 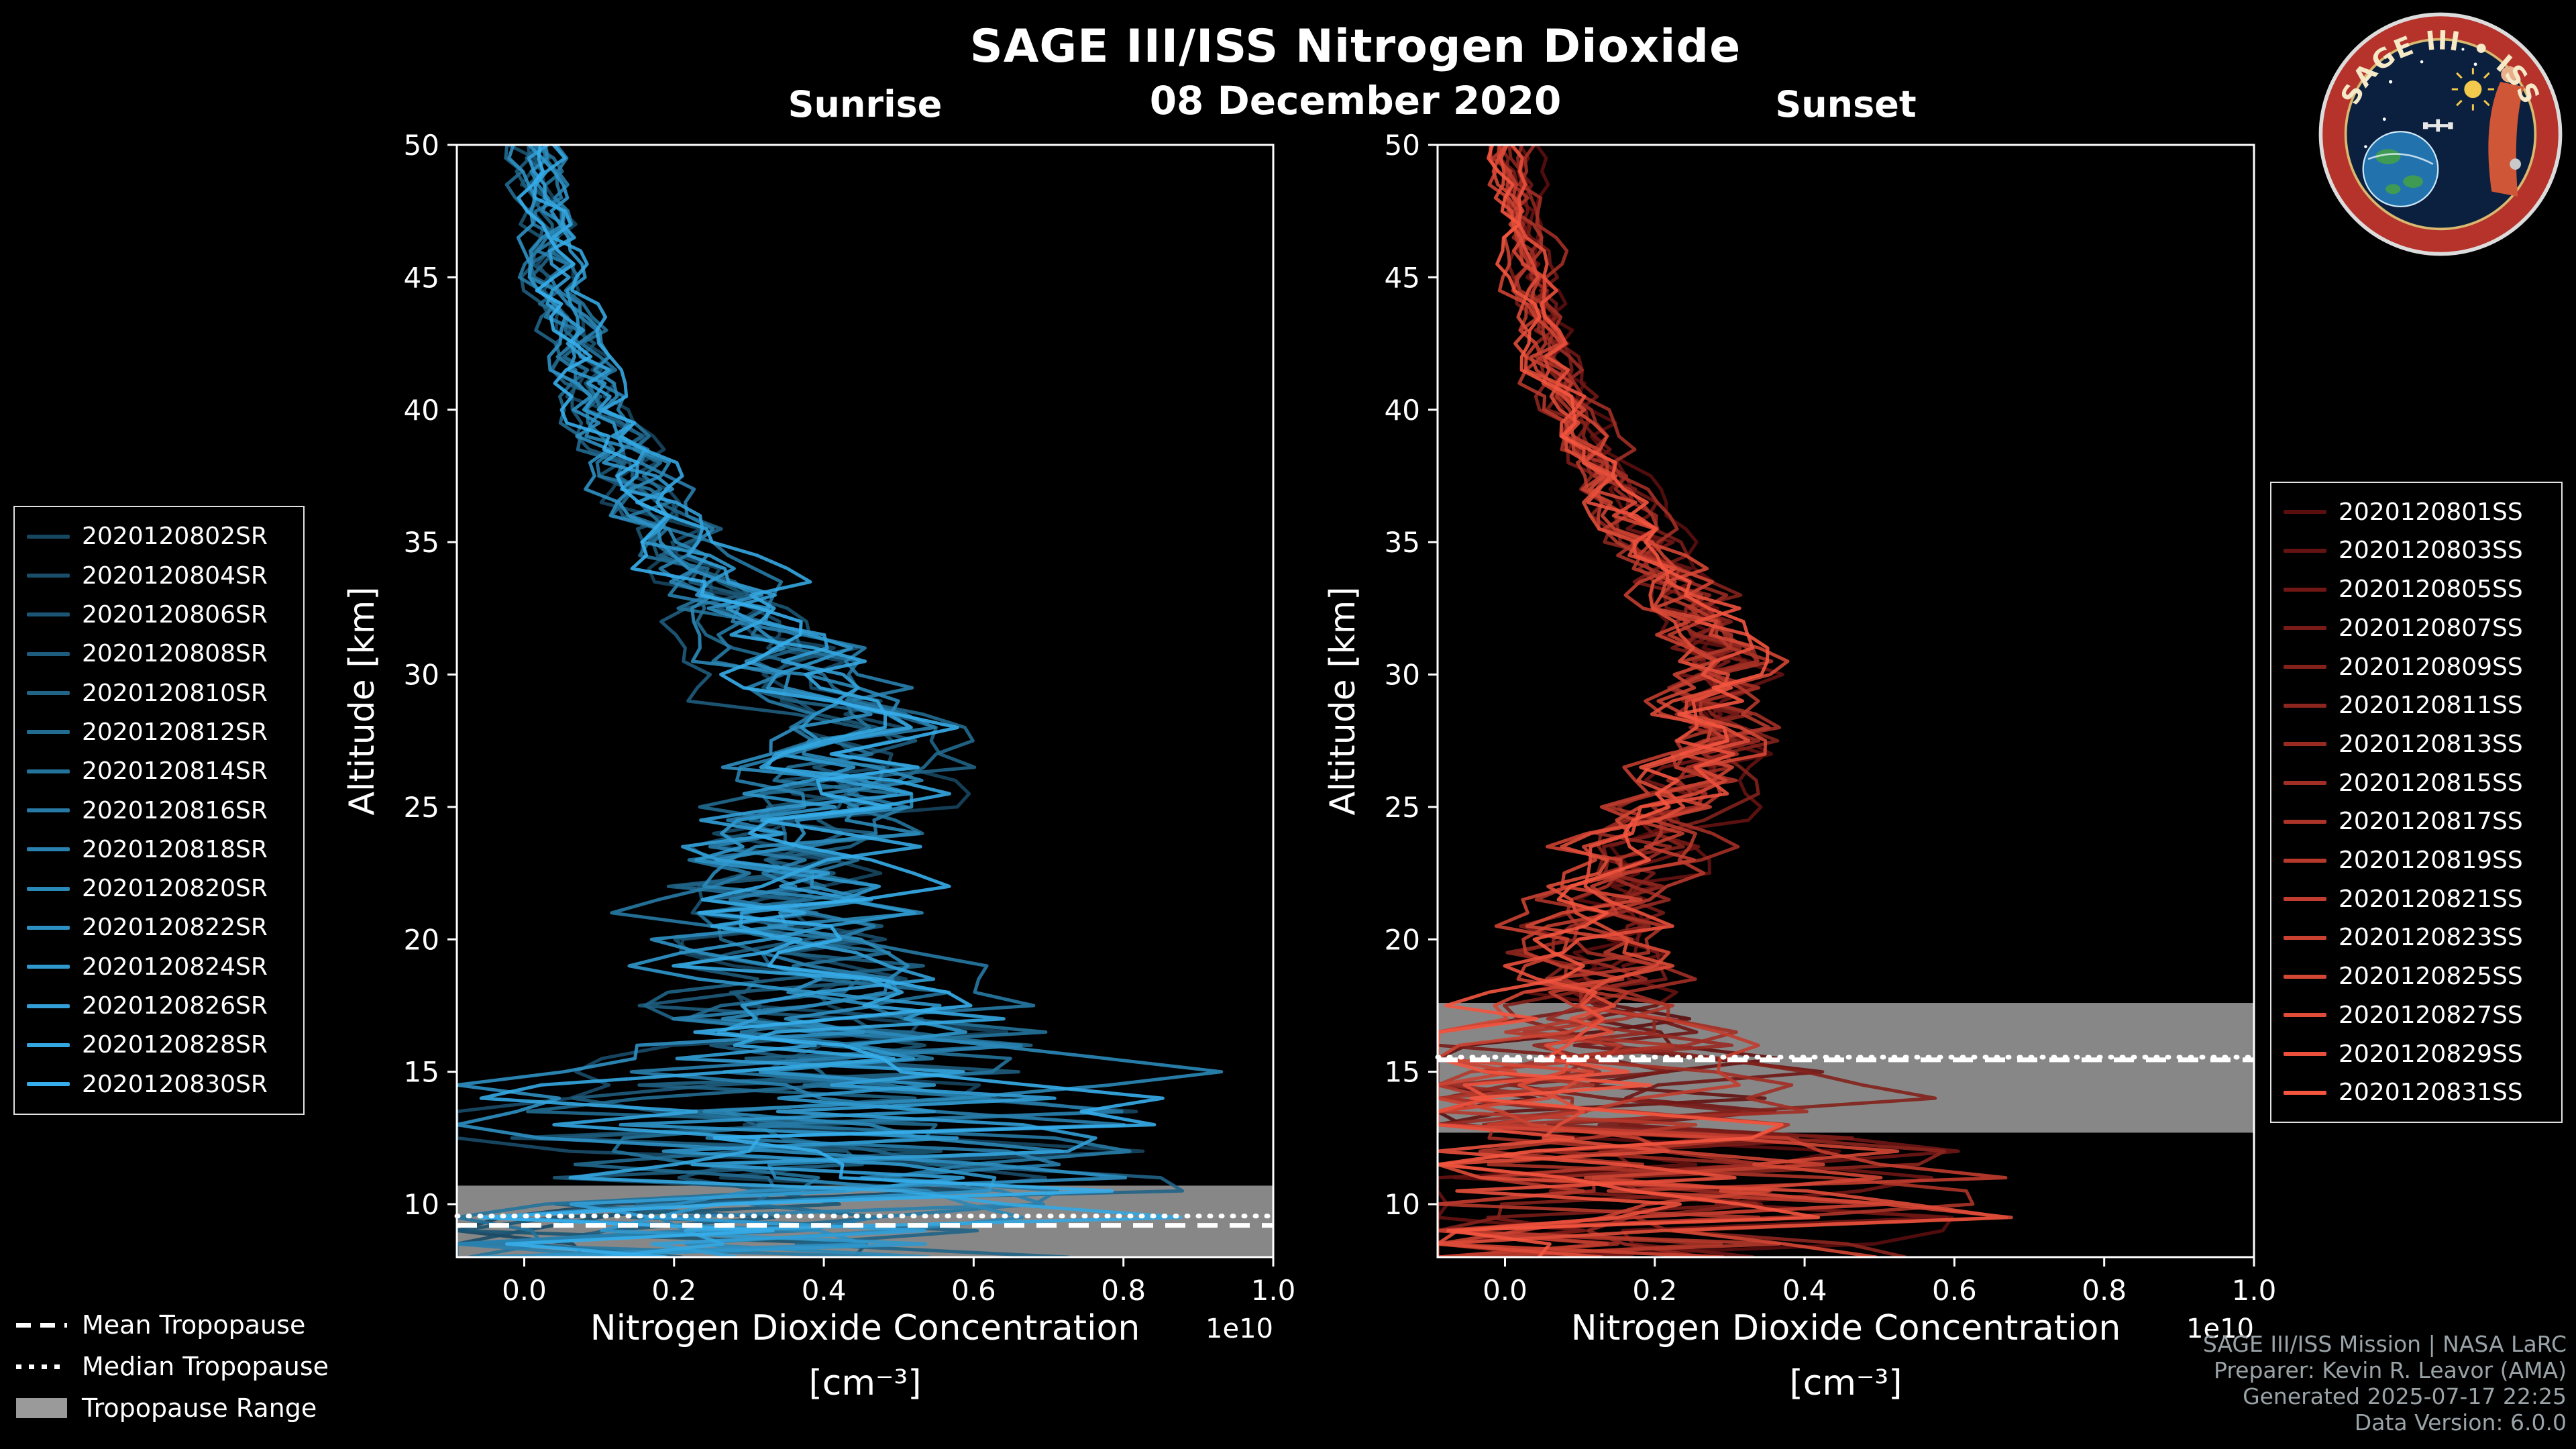 I want to click on dotted-line-swatch, so click(x=41, y=1366).